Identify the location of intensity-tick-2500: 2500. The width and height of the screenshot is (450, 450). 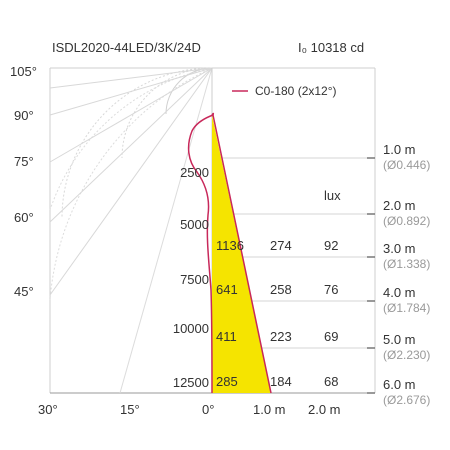
(194, 172).